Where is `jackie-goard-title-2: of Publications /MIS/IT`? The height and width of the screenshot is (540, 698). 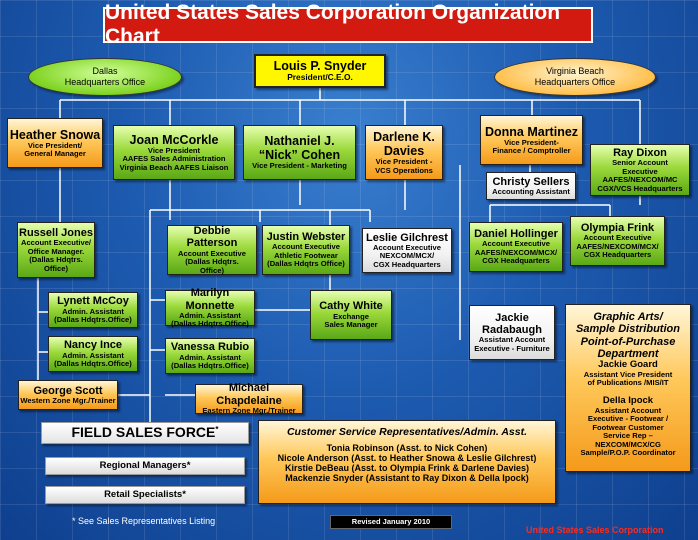
jackie-goard-title-2: of Publications /MIS/IT is located at coordinates (628, 383).